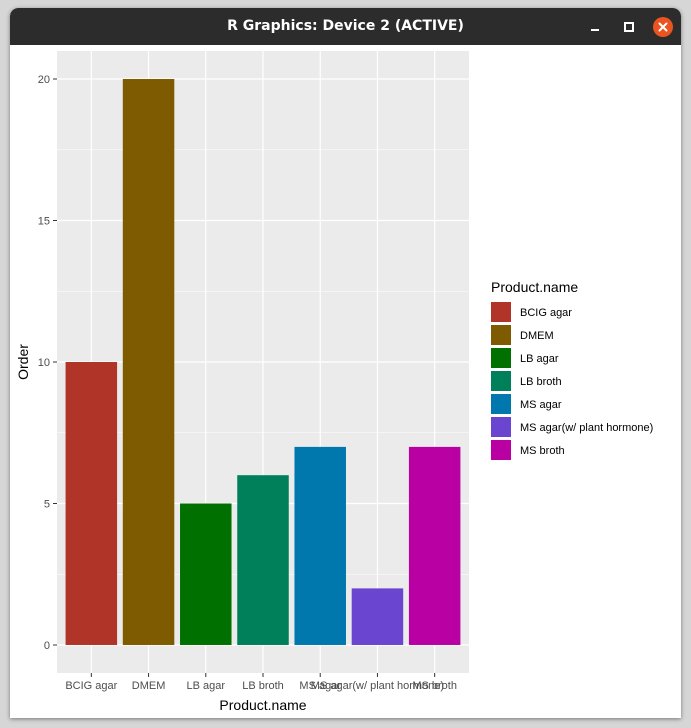 This screenshot has height=728, width=691. I want to click on y-tick-label: 5, so click(47, 504).